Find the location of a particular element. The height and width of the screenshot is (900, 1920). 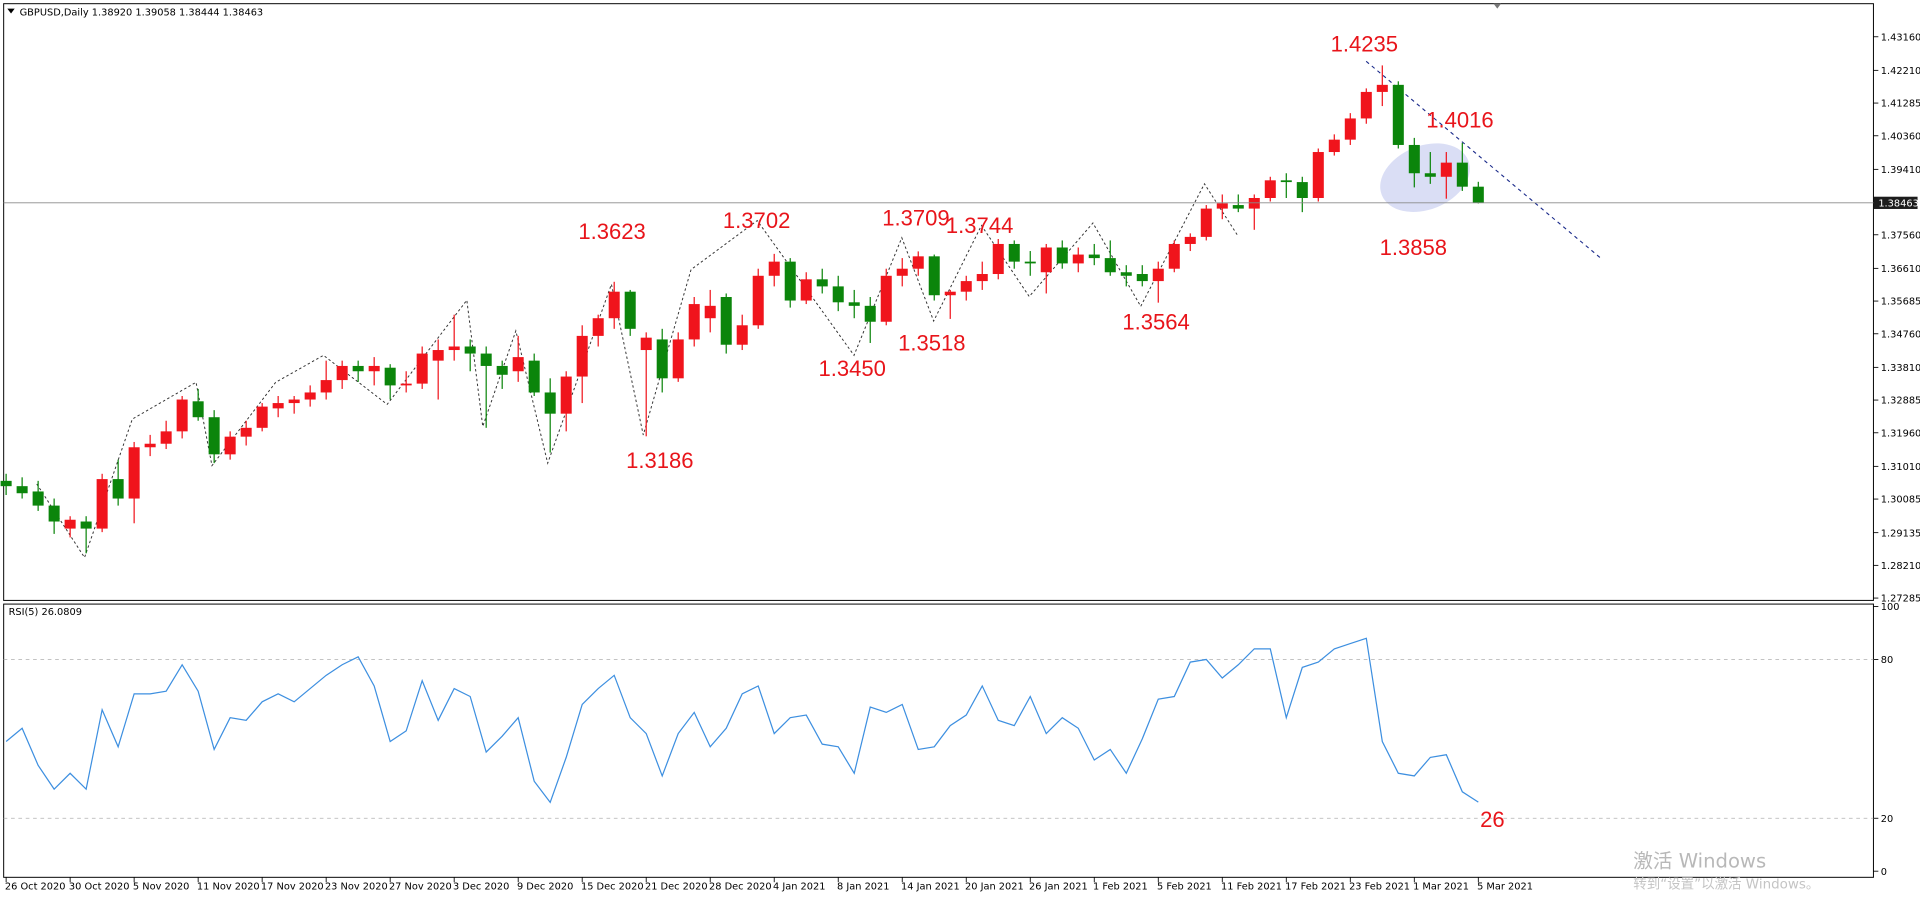

x-tick-label: 5 Nov 2020 is located at coordinates (161, 887).